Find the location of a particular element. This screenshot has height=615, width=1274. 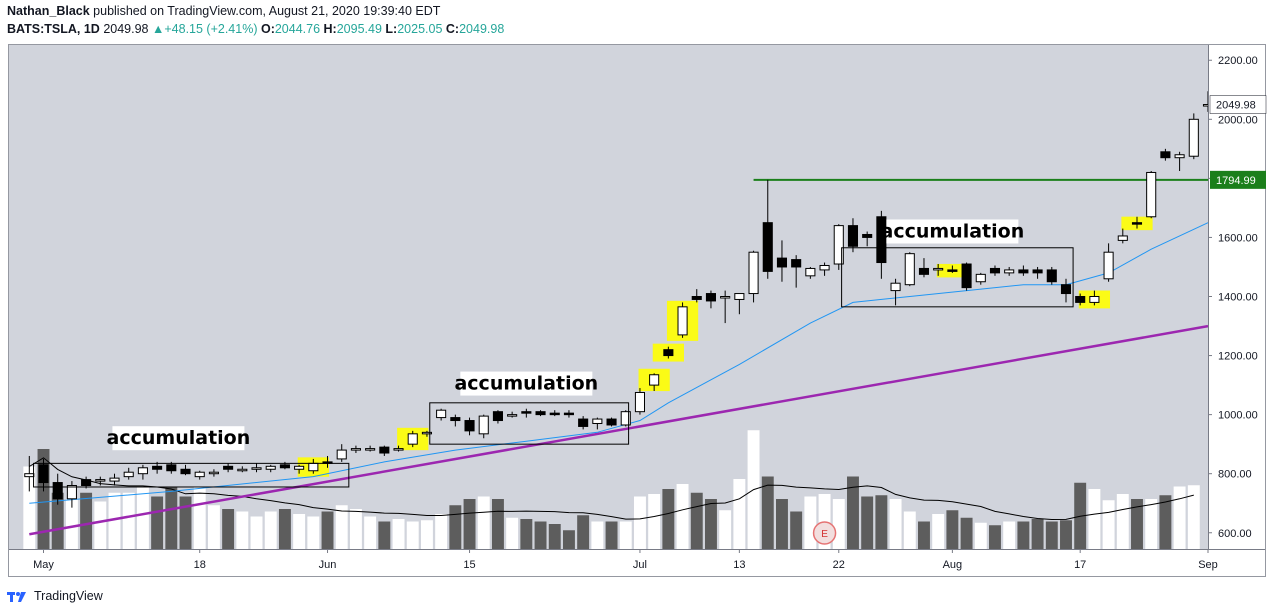

accumulation-label-bg is located at coordinates (178, 438).